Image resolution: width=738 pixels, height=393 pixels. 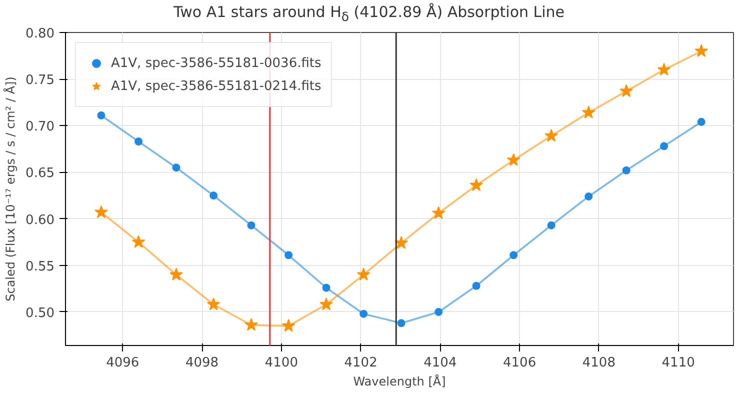 What do you see at coordinates (40, 174) in the screenshot?
I see `y-tick-label: 0.65` at bounding box center [40, 174].